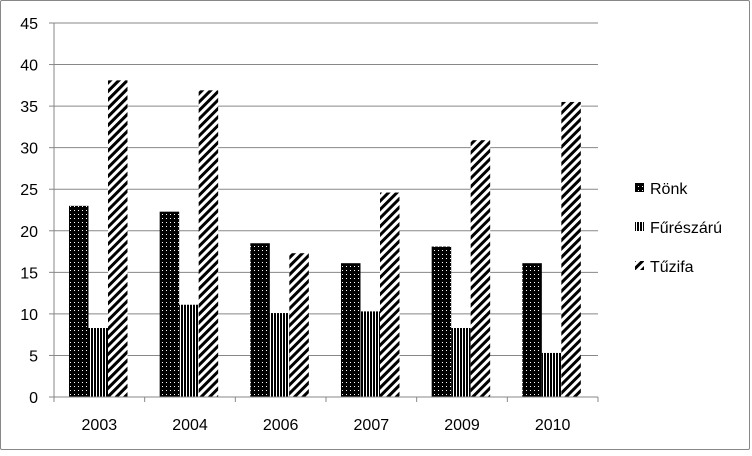  I want to click on y-tick-label: 25, so click(29, 190).